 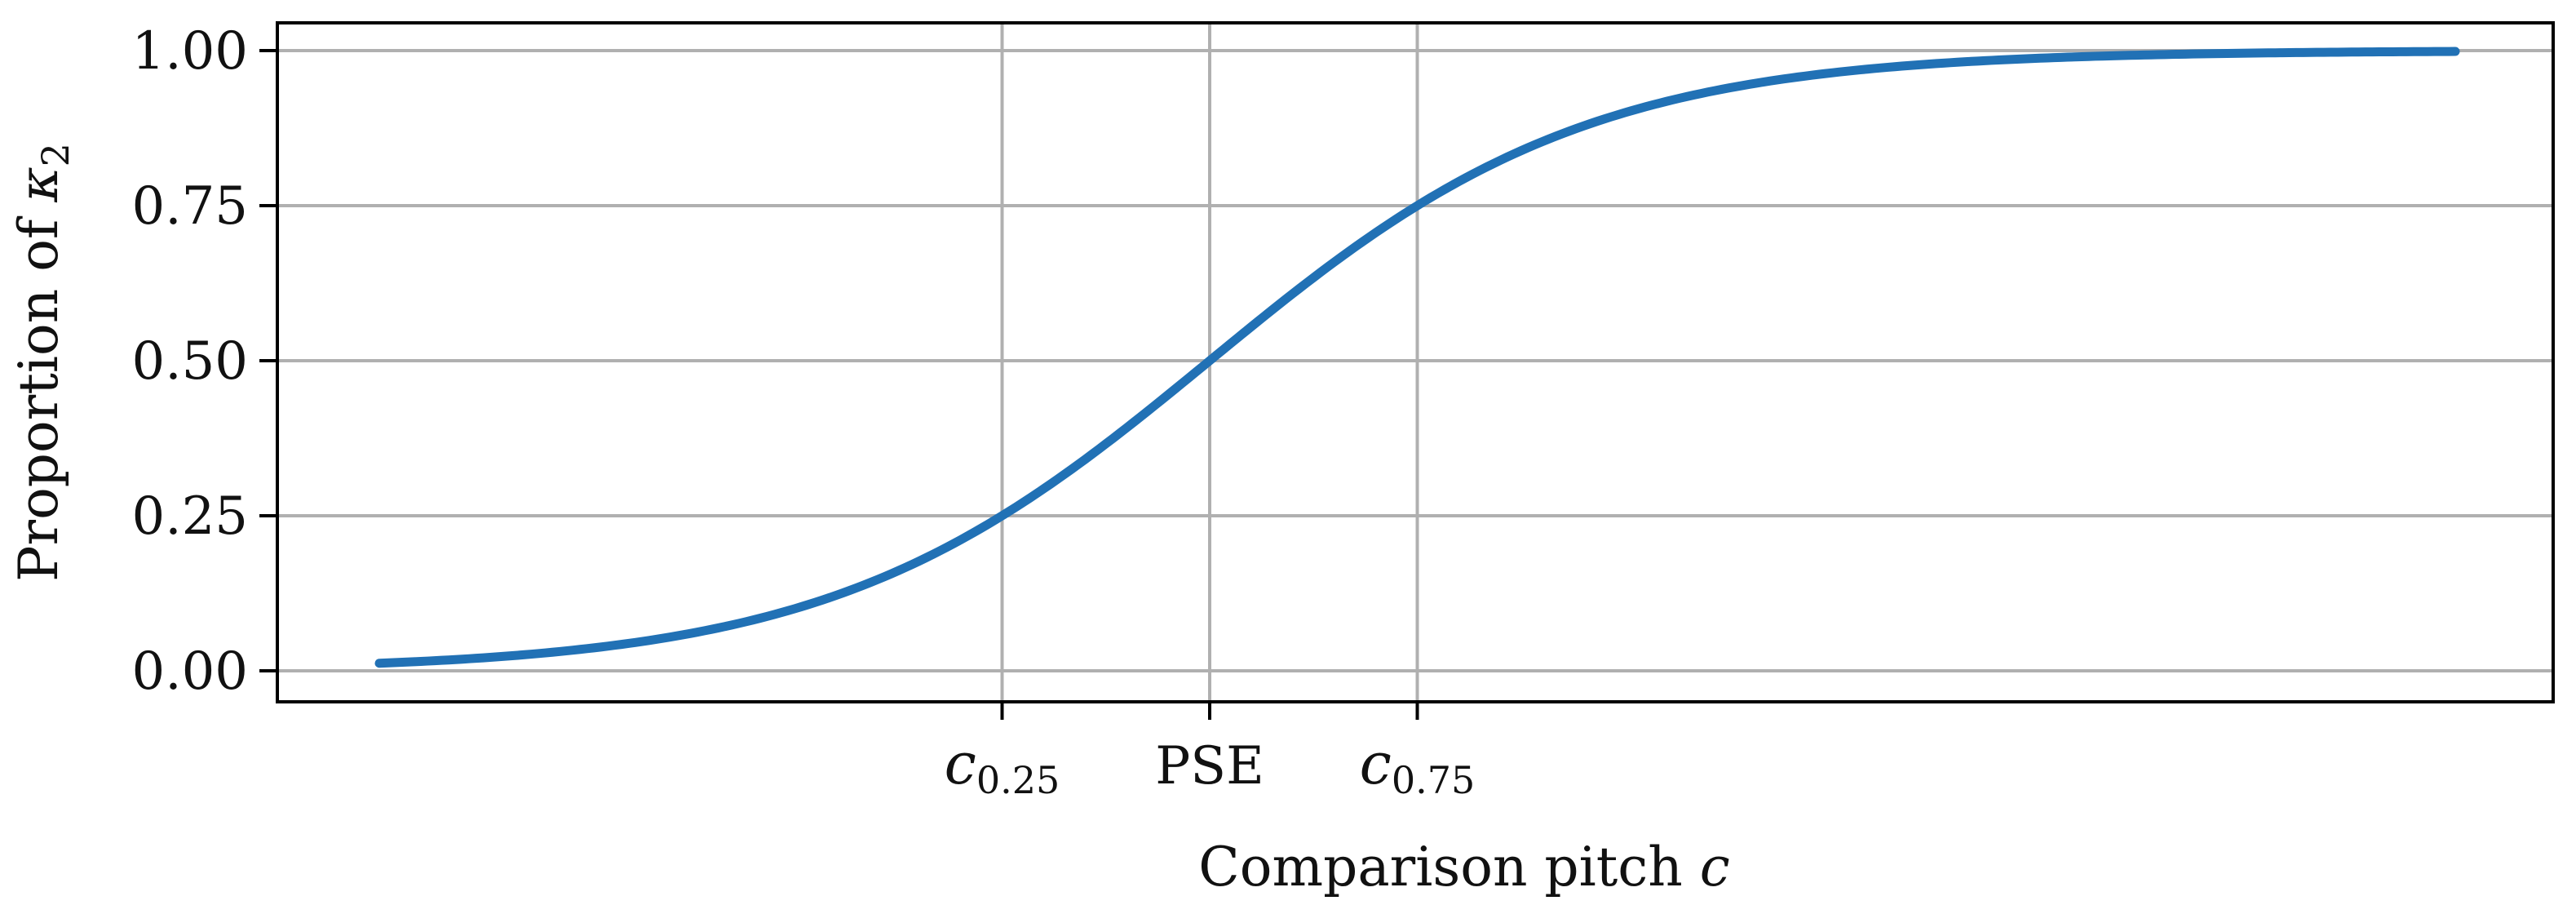 What do you see at coordinates (38, 392) in the screenshot?
I see `y-axis-label-text: Proportion of` at bounding box center [38, 392].